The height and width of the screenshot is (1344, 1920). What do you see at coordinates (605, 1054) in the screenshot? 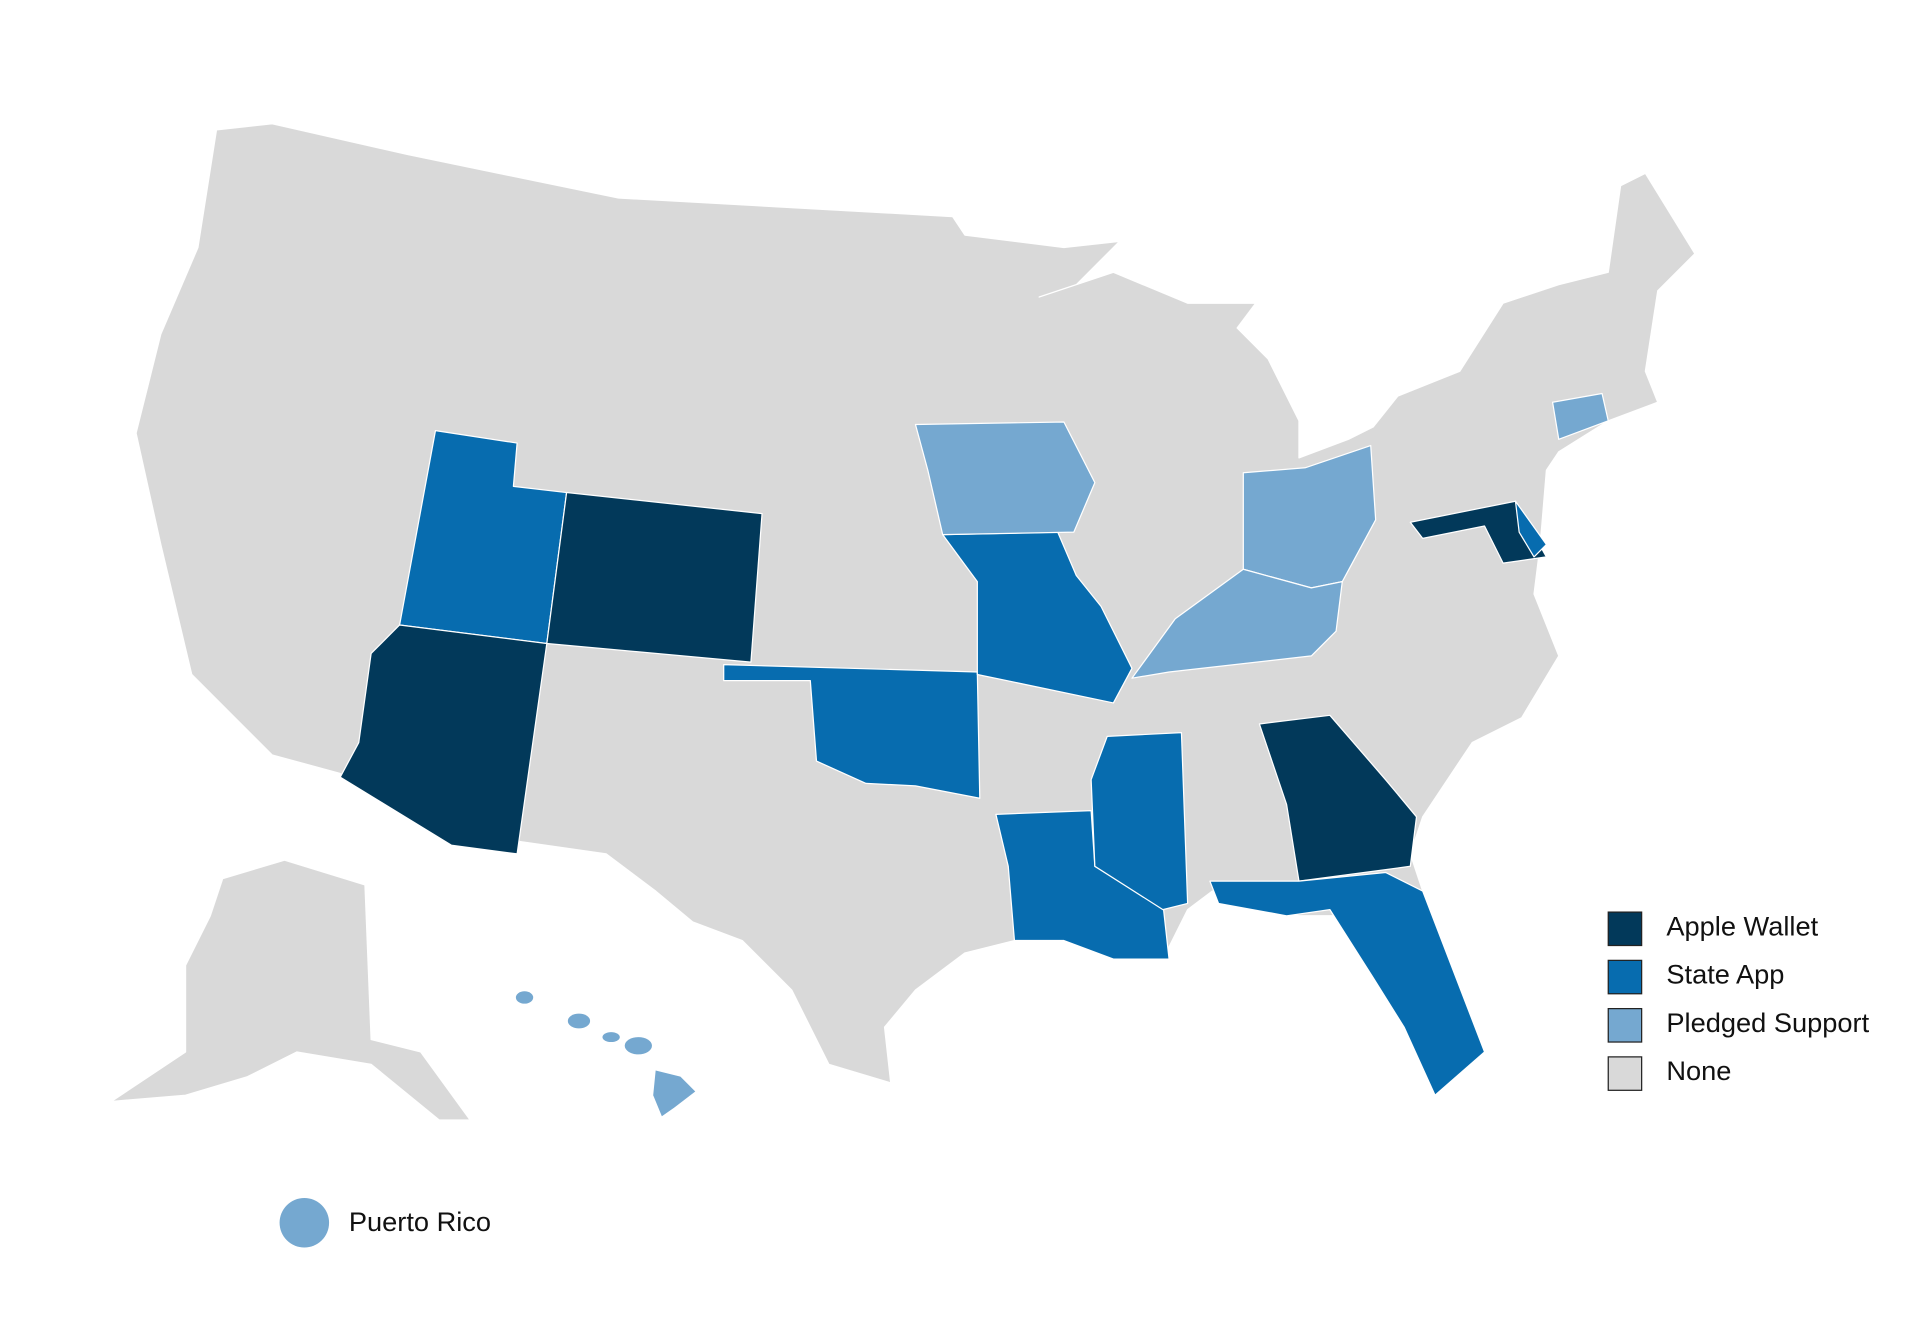
I see `hawaii` at bounding box center [605, 1054].